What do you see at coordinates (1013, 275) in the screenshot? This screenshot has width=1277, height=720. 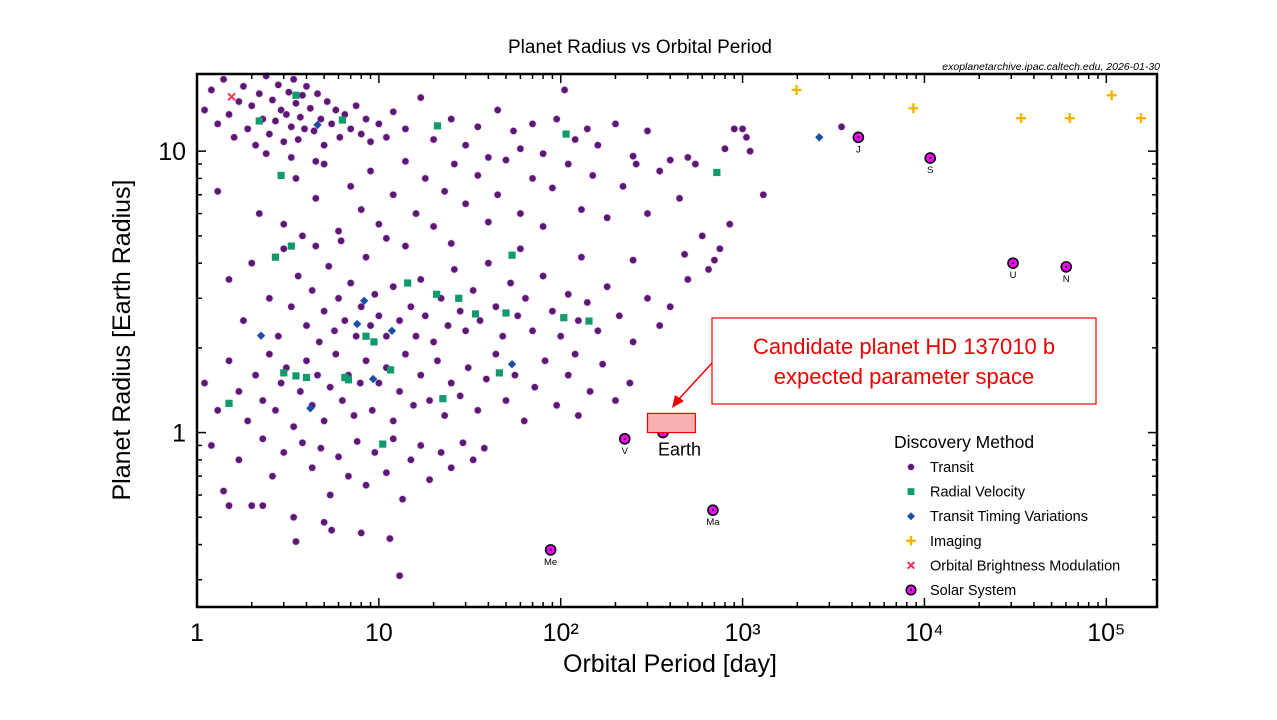 I see `label-u: U` at bounding box center [1013, 275].